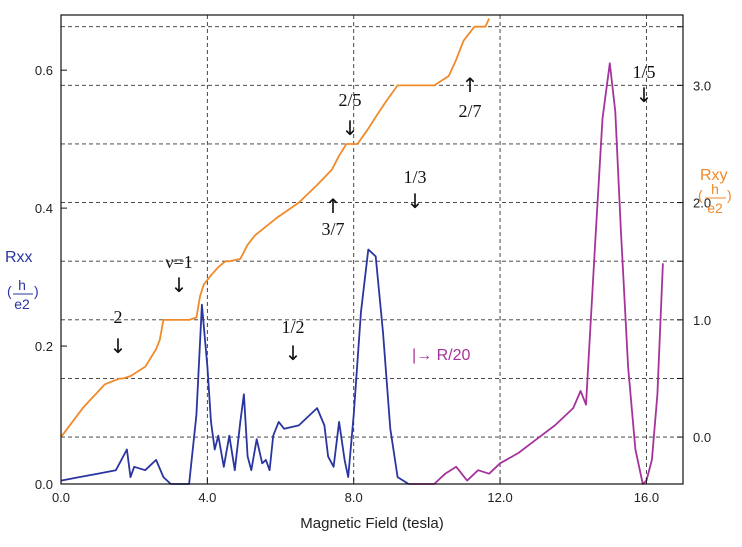  I want to click on x-axis-title: Magnetic Field (tesla), so click(371, 523).